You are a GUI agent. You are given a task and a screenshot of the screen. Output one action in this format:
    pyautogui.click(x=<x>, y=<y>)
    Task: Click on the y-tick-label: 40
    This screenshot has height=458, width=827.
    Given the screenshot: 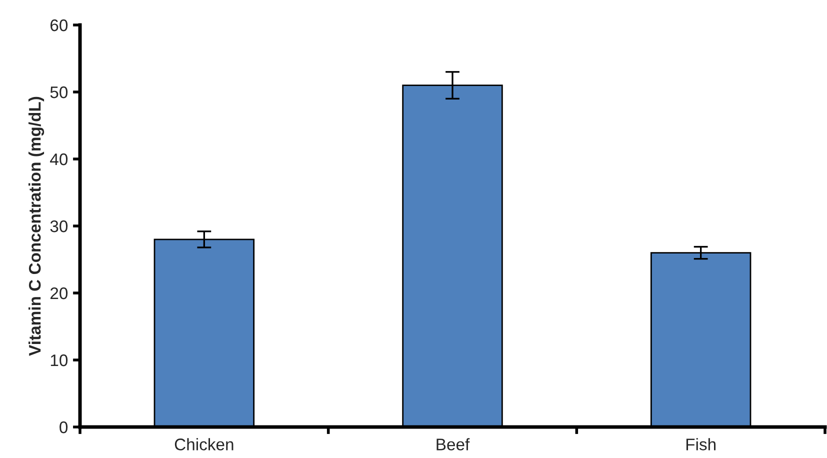 What is the action you would take?
    pyautogui.click(x=59, y=159)
    